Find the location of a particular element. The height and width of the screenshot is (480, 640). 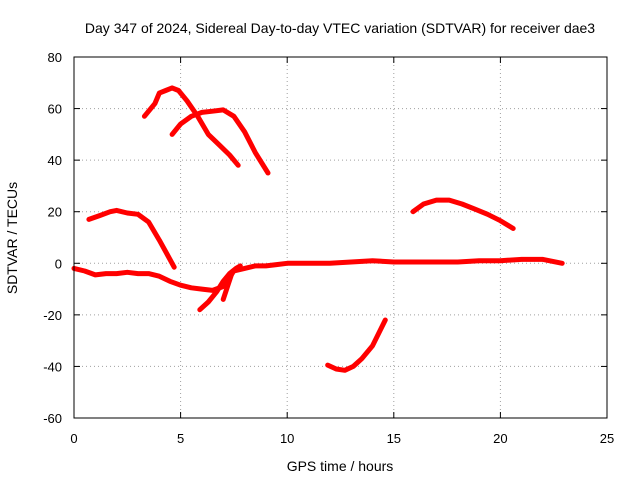

x-tick-label: 20 is located at coordinates (500, 438).